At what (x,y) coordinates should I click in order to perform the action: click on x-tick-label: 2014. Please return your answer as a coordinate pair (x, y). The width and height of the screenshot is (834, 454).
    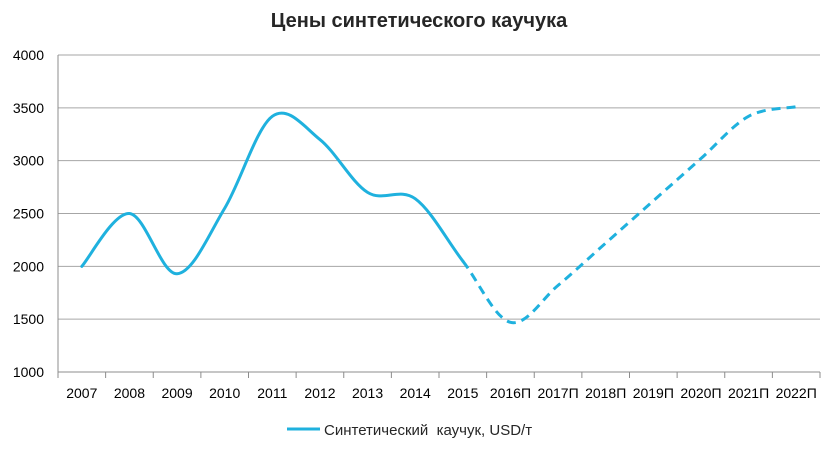
    Looking at the image, I should click on (415, 393).